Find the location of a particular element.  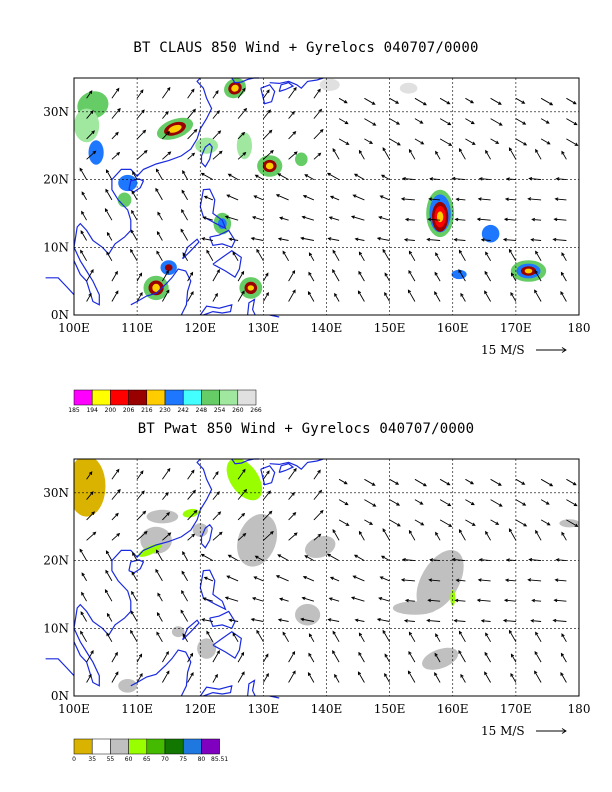

legend-label: 230 is located at coordinates (165, 410).